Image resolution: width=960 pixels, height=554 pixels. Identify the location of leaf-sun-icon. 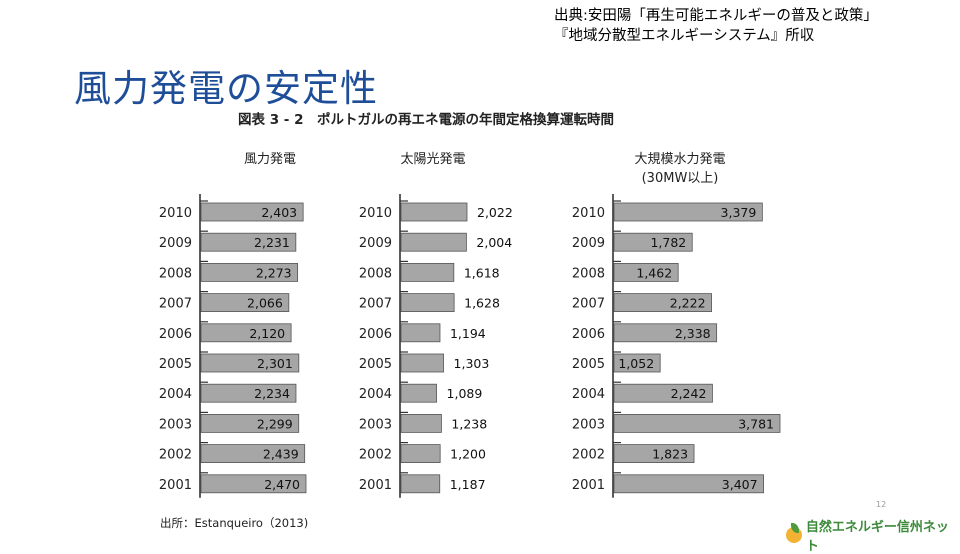
(794, 533).